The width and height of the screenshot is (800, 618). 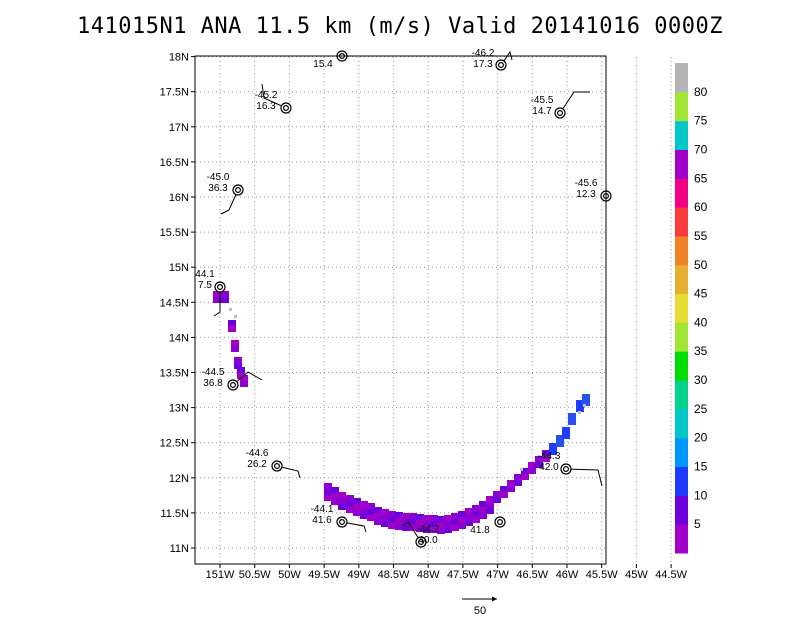 What do you see at coordinates (205, 274) in the screenshot?
I see `station-label-top: 44.1` at bounding box center [205, 274].